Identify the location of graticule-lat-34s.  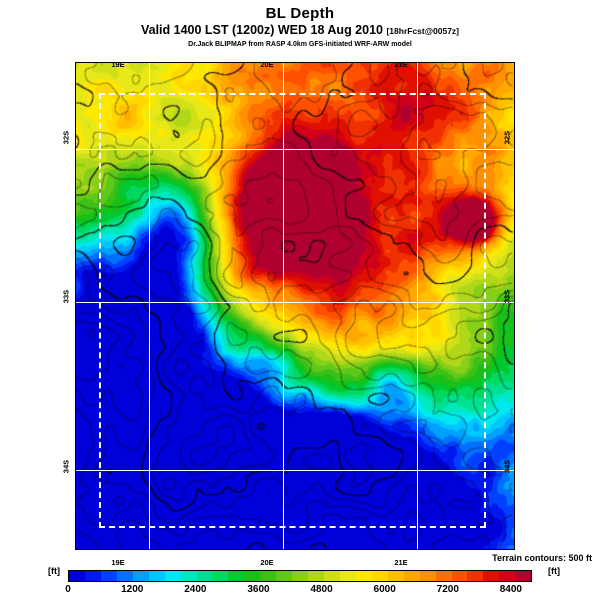
(295, 471).